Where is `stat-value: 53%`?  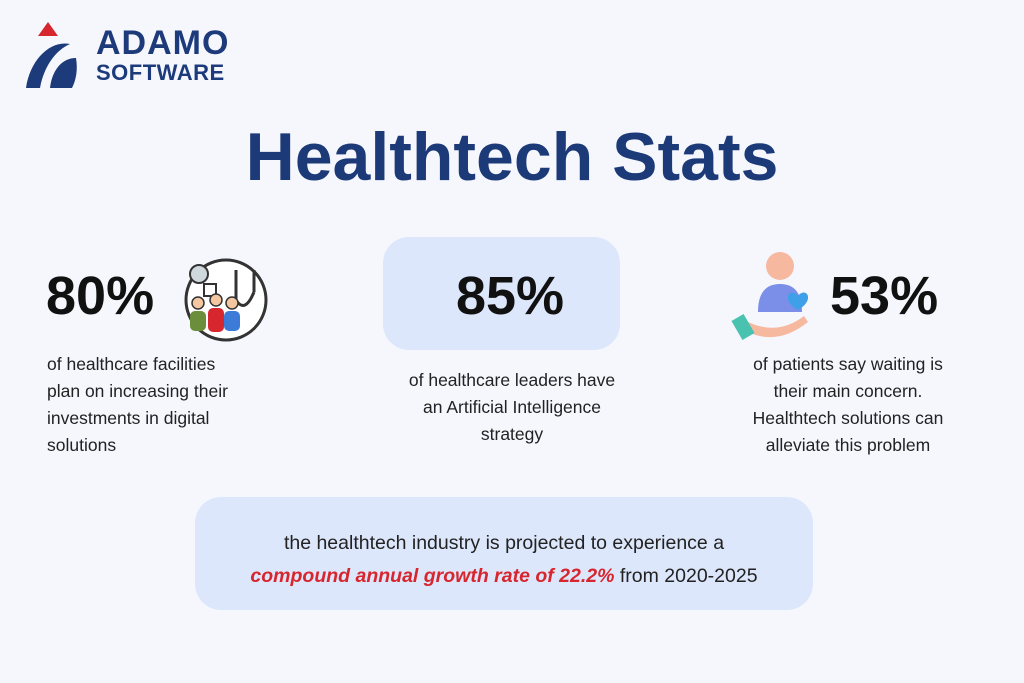
stat-value: 53% is located at coordinates (884, 296).